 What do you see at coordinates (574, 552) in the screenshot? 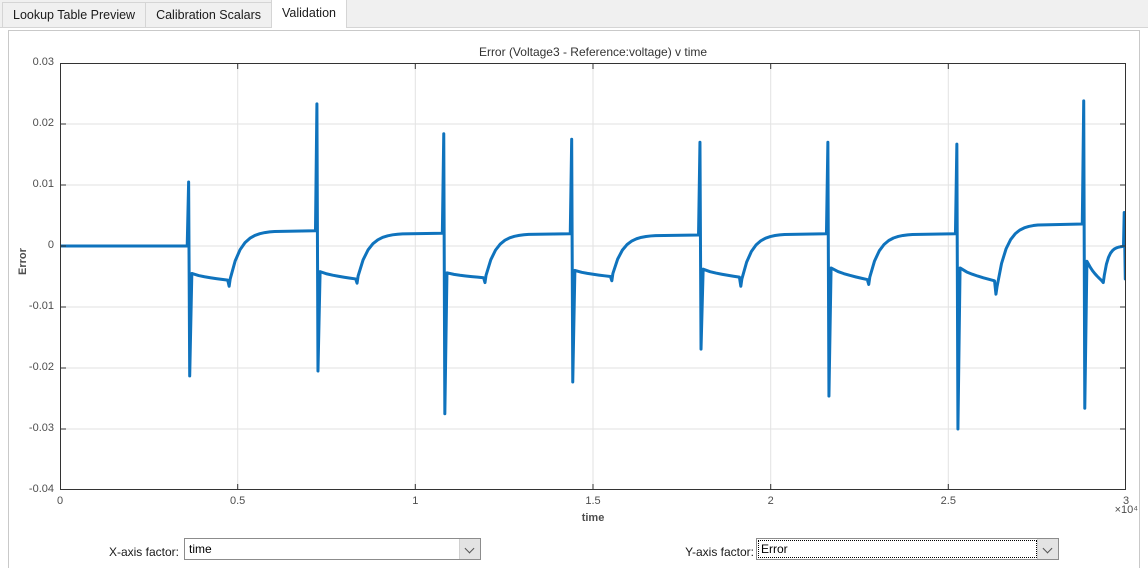
I see `axis-factor-controls: X-axis factor: time Y-axis factor: Error` at bounding box center [574, 552].